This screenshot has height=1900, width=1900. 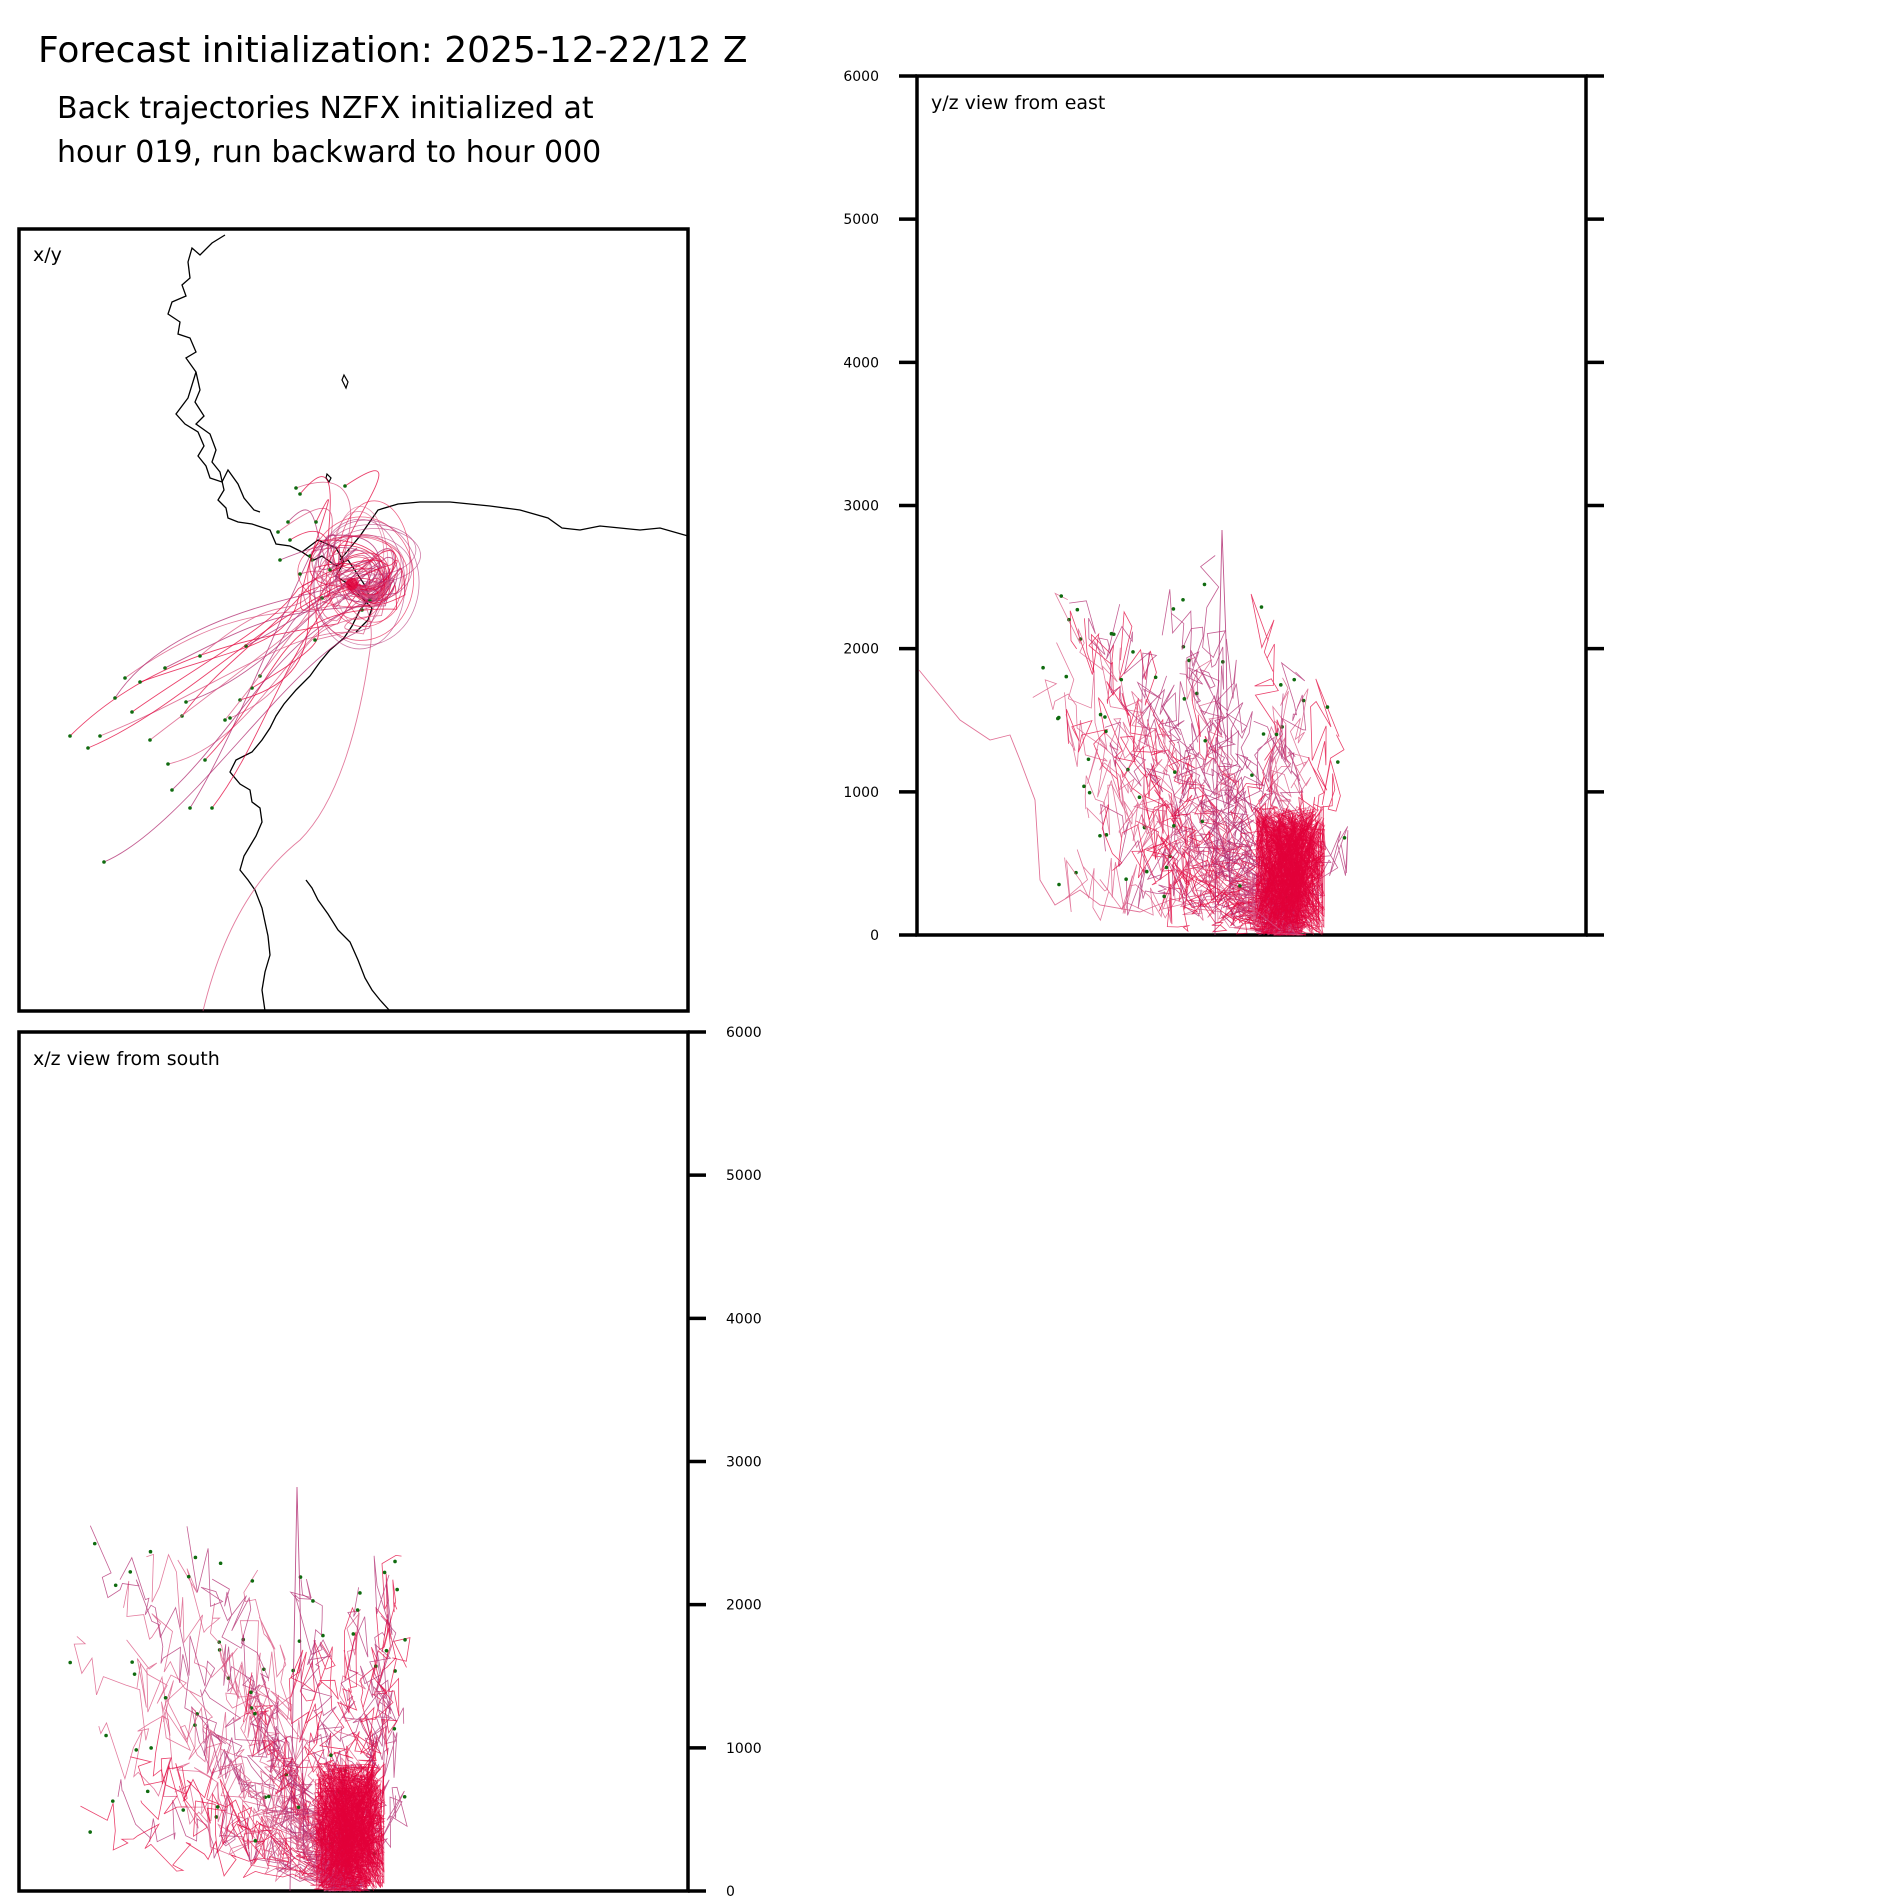 I want to click on yz-axis-tick-label: 6000, so click(x=861, y=77).